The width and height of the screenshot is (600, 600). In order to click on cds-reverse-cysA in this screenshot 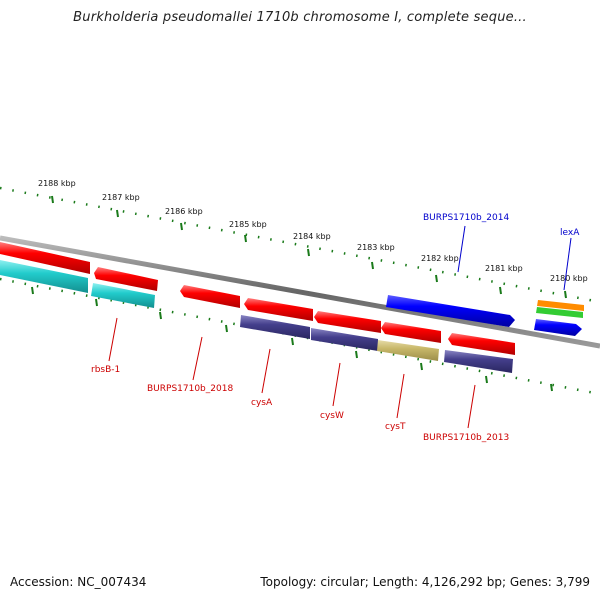, I will do `click(278, 309)`.